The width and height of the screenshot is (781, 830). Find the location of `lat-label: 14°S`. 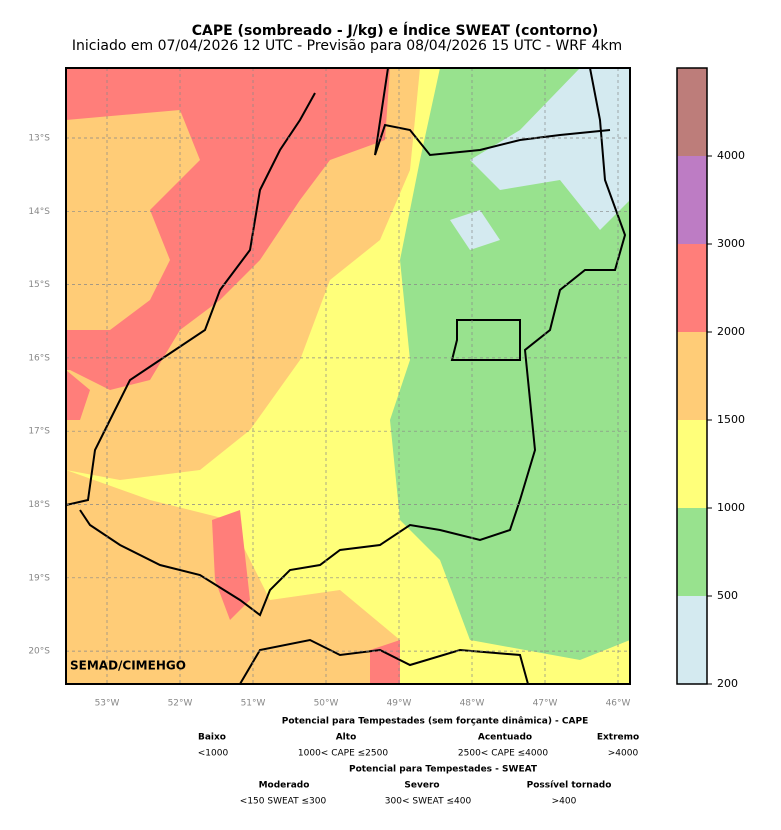

lat-label: 14°S is located at coordinates (39, 212).